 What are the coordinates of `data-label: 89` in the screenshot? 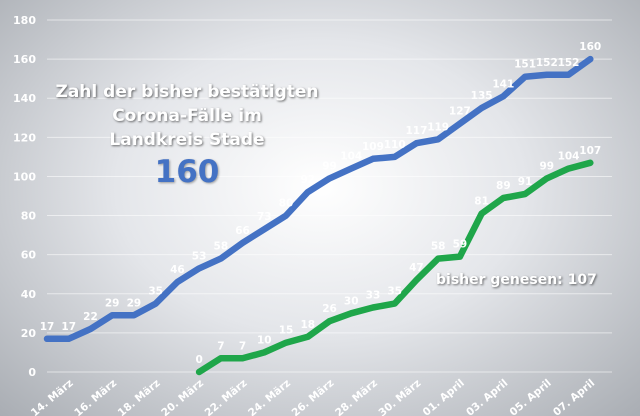 It's located at (503, 186).